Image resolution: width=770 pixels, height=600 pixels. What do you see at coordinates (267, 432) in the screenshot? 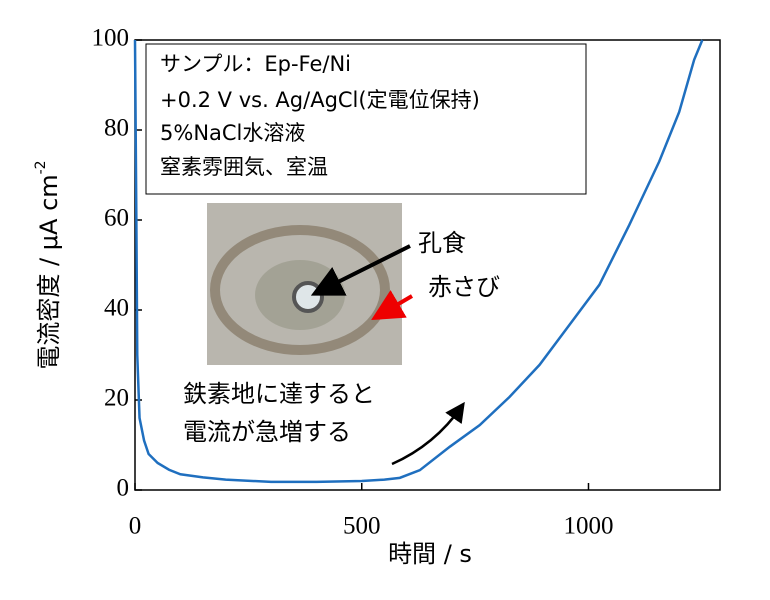
I see `annotation: 電流が急増する` at bounding box center [267, 432].